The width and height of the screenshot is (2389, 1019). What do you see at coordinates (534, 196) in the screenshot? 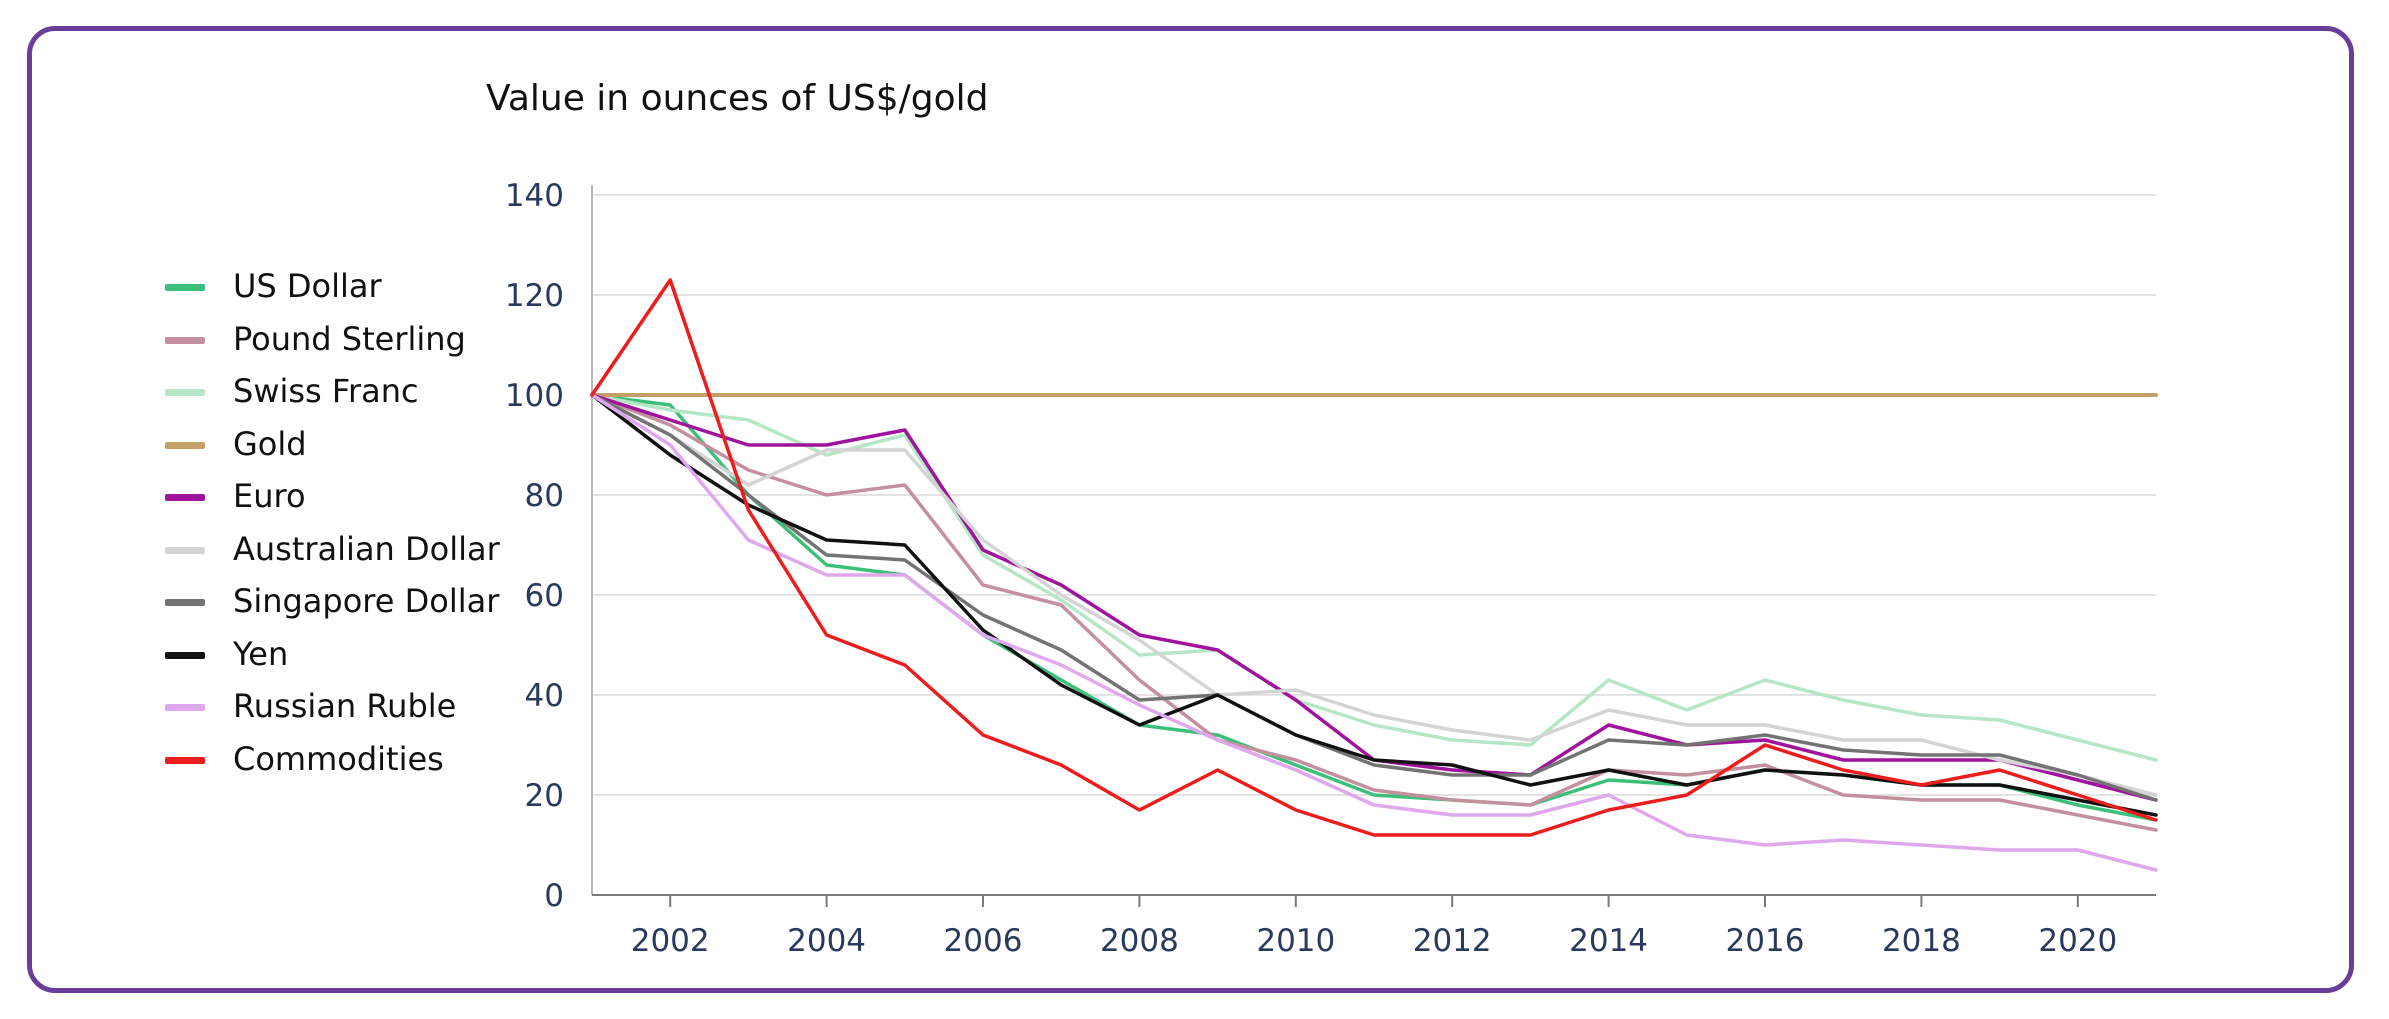
I see `y-tick-label: 140` at bounding box center [534, 196].